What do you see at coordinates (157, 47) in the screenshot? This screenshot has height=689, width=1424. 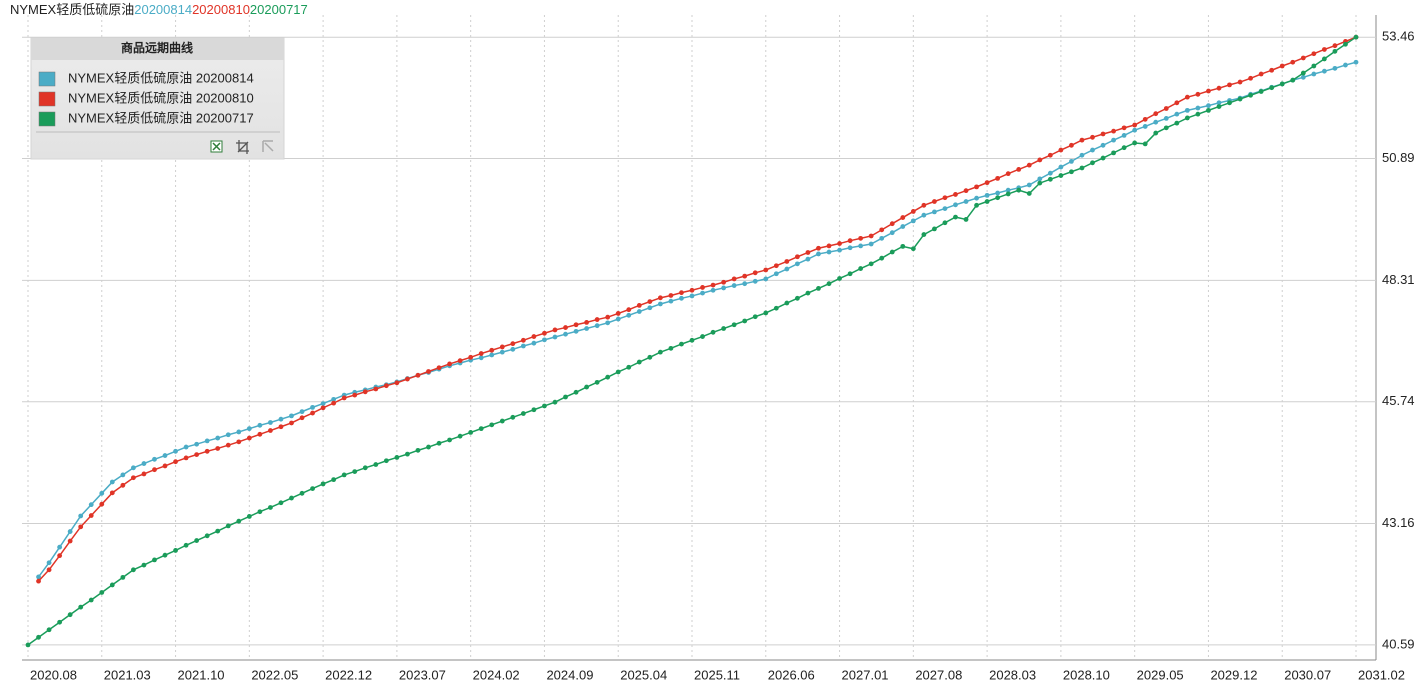 I see `legend-title: 商品远期曲线` at bounding box center [157, 47].